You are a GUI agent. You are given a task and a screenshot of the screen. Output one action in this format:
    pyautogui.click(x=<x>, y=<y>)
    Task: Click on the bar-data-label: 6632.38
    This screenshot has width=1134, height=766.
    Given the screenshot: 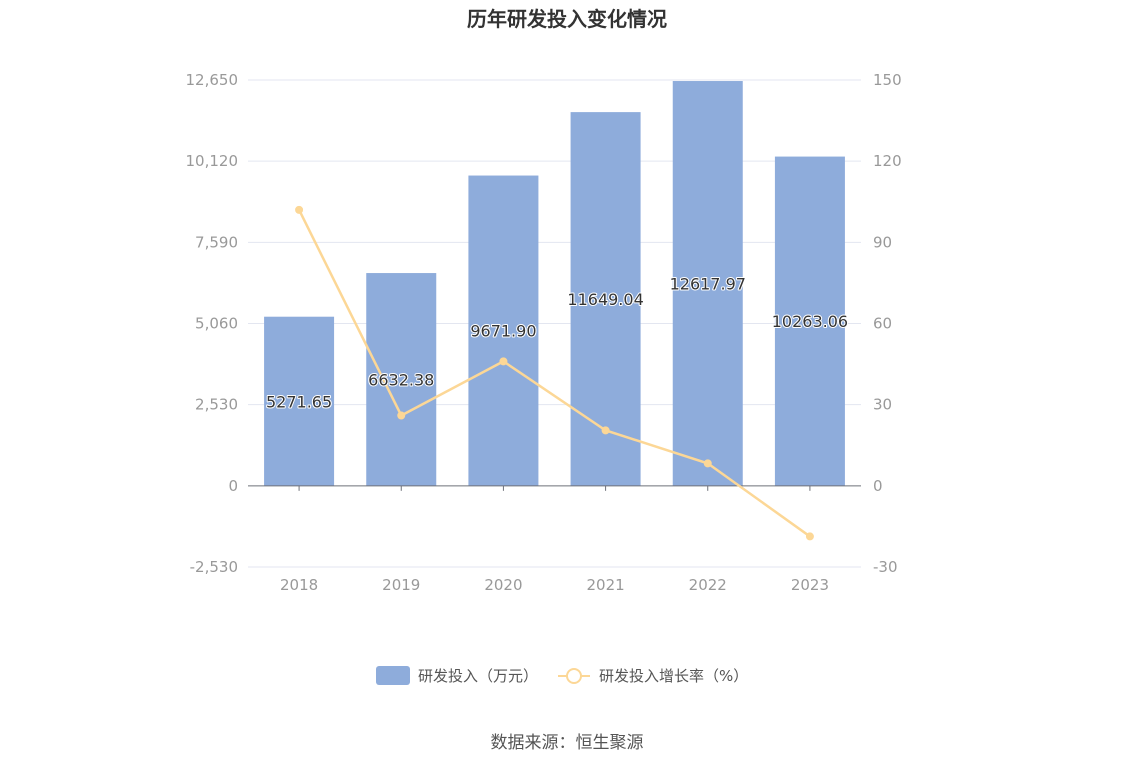 What is the action you would take?
    pyautogui.click(x=401, y=379)
    